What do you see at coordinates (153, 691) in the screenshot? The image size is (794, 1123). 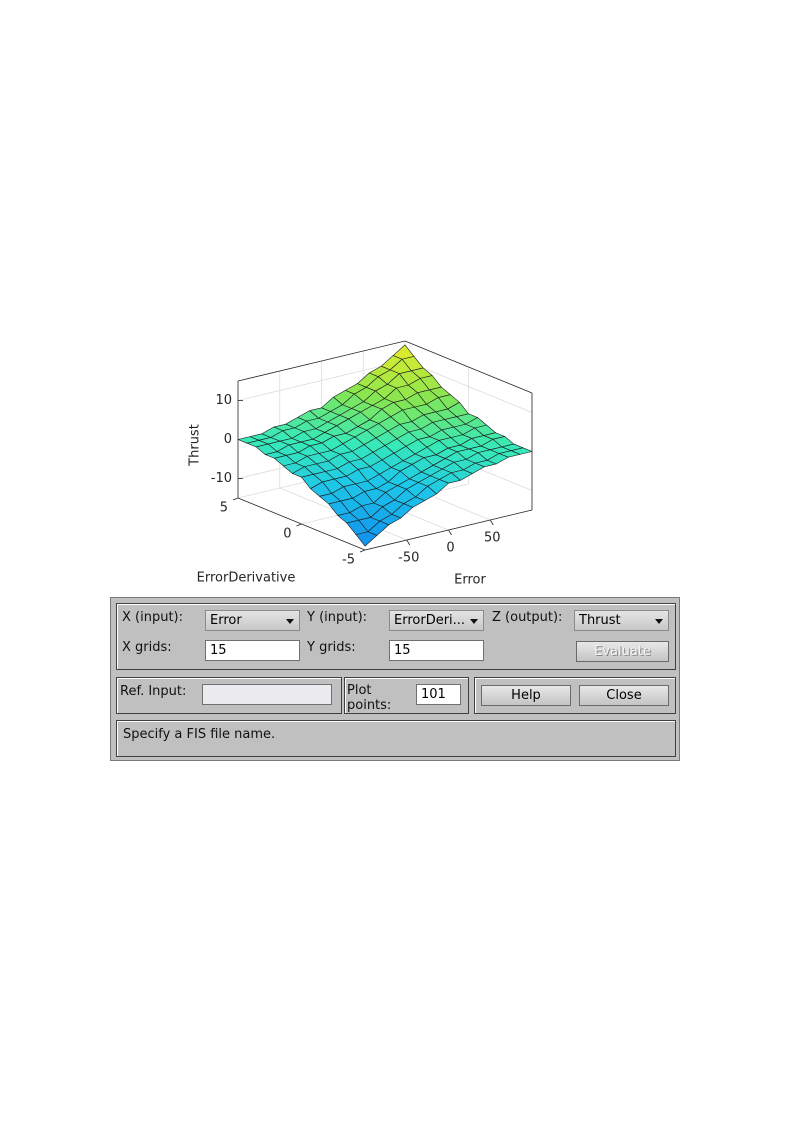 I see `ref-input-label: Ref. Input:` at bounding box center [153, 691].